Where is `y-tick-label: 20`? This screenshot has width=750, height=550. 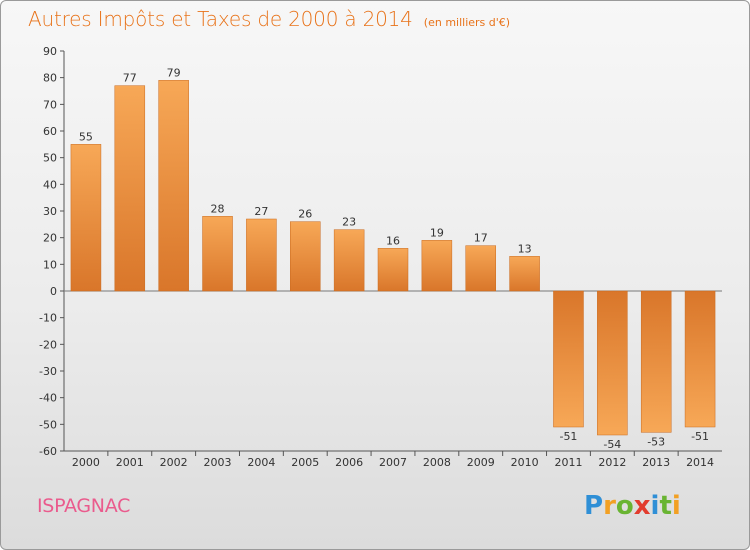 y-tick-label: 20 is located at coordinates (50, 238).